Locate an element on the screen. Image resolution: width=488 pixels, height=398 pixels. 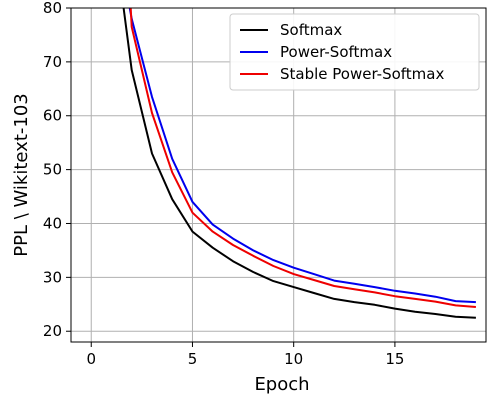
legend-label: Softmax is located at coordinates (311, 30).